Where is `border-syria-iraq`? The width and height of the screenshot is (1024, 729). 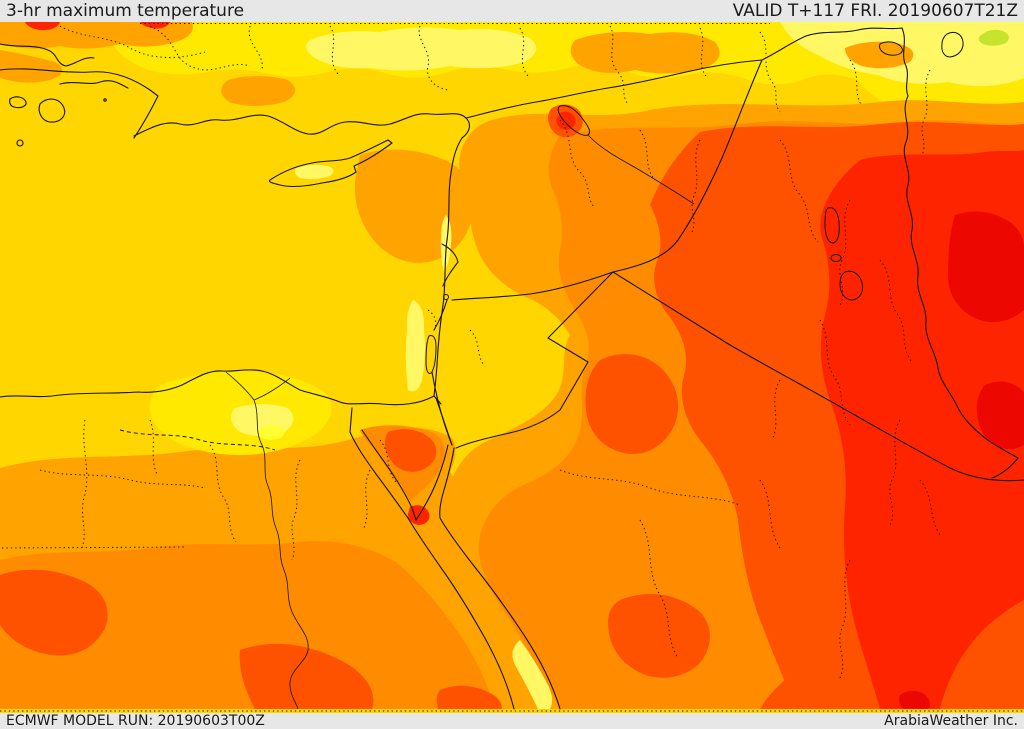
border-syria-iraq is located at coordinates (687, 166).